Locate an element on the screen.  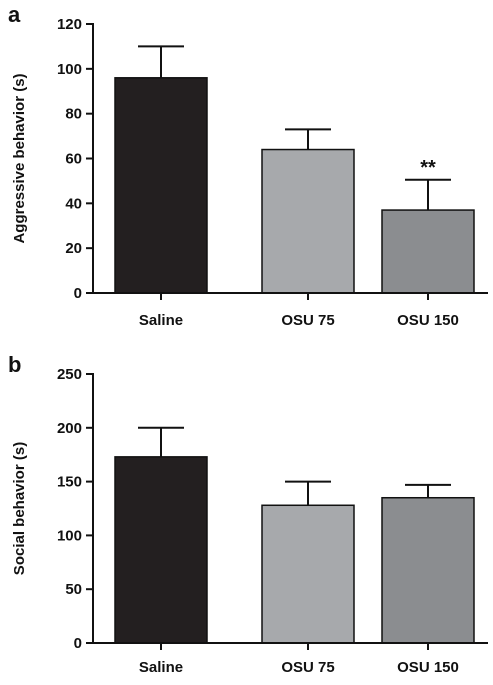
significance-annotation: ** is located at coordinates (428, 168).